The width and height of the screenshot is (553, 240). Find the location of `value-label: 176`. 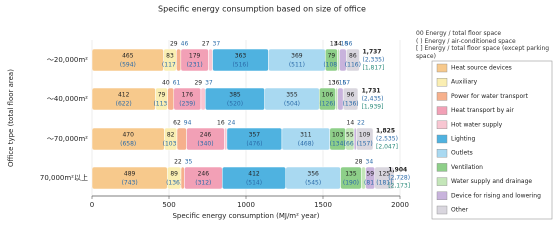

value-label: 176 is located at coordinates (188, 95).